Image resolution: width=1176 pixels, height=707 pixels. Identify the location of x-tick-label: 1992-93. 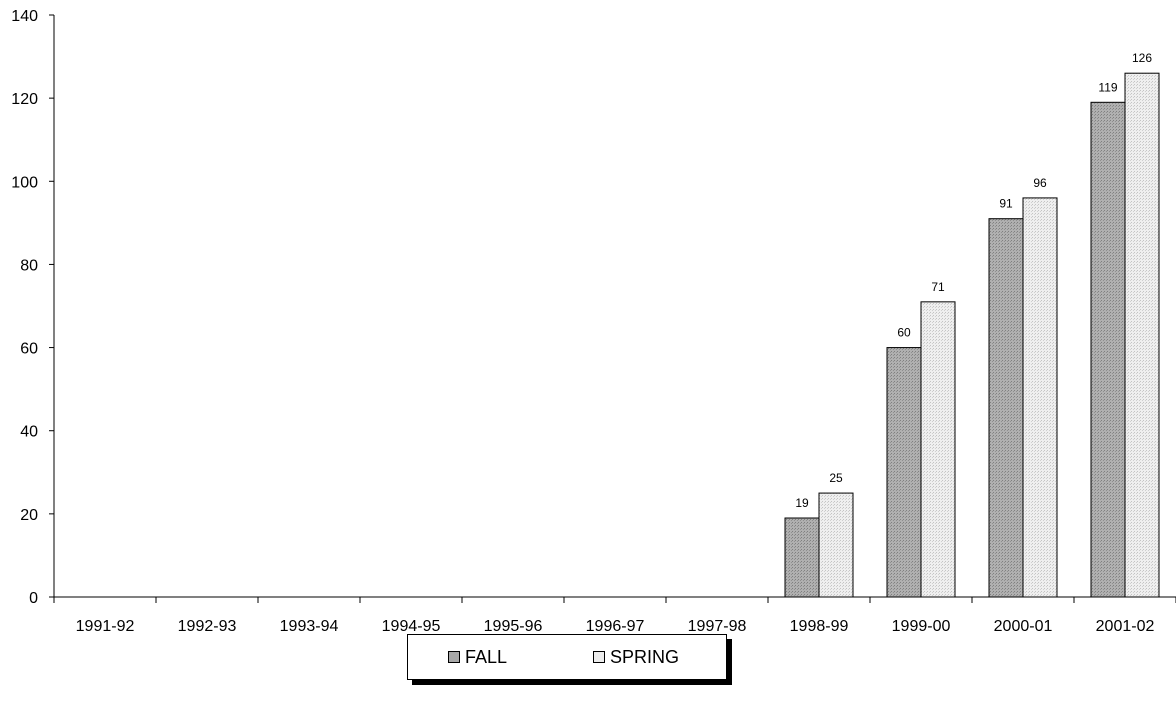
(207, 626).